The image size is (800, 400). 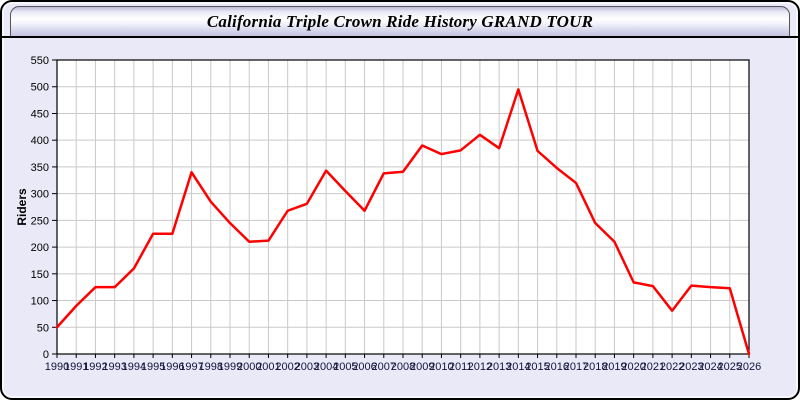 What do you see at coordinates (40, 61) in the screenshot?
I see `y-tick-label: 550` at bounding box center [40, 61].